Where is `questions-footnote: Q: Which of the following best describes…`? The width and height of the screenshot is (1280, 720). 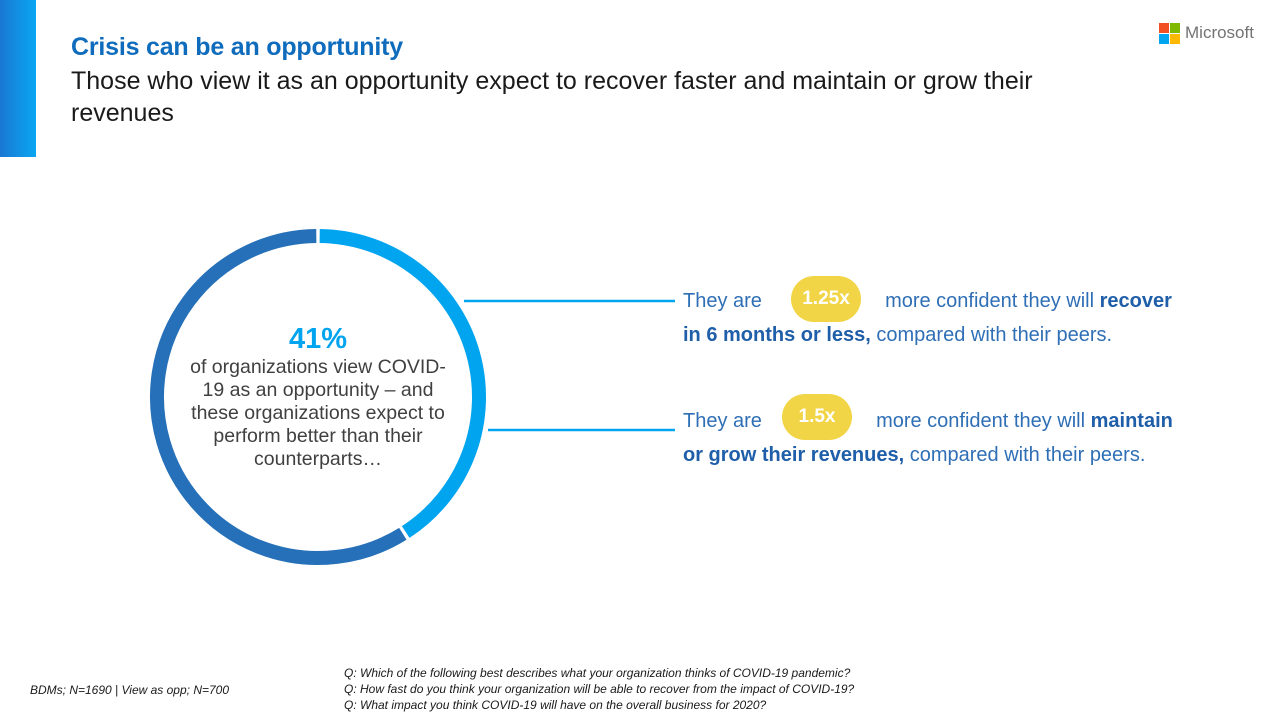
questions-footnote: Q: Which of the following best describes… is located at coordinates (599, 689).